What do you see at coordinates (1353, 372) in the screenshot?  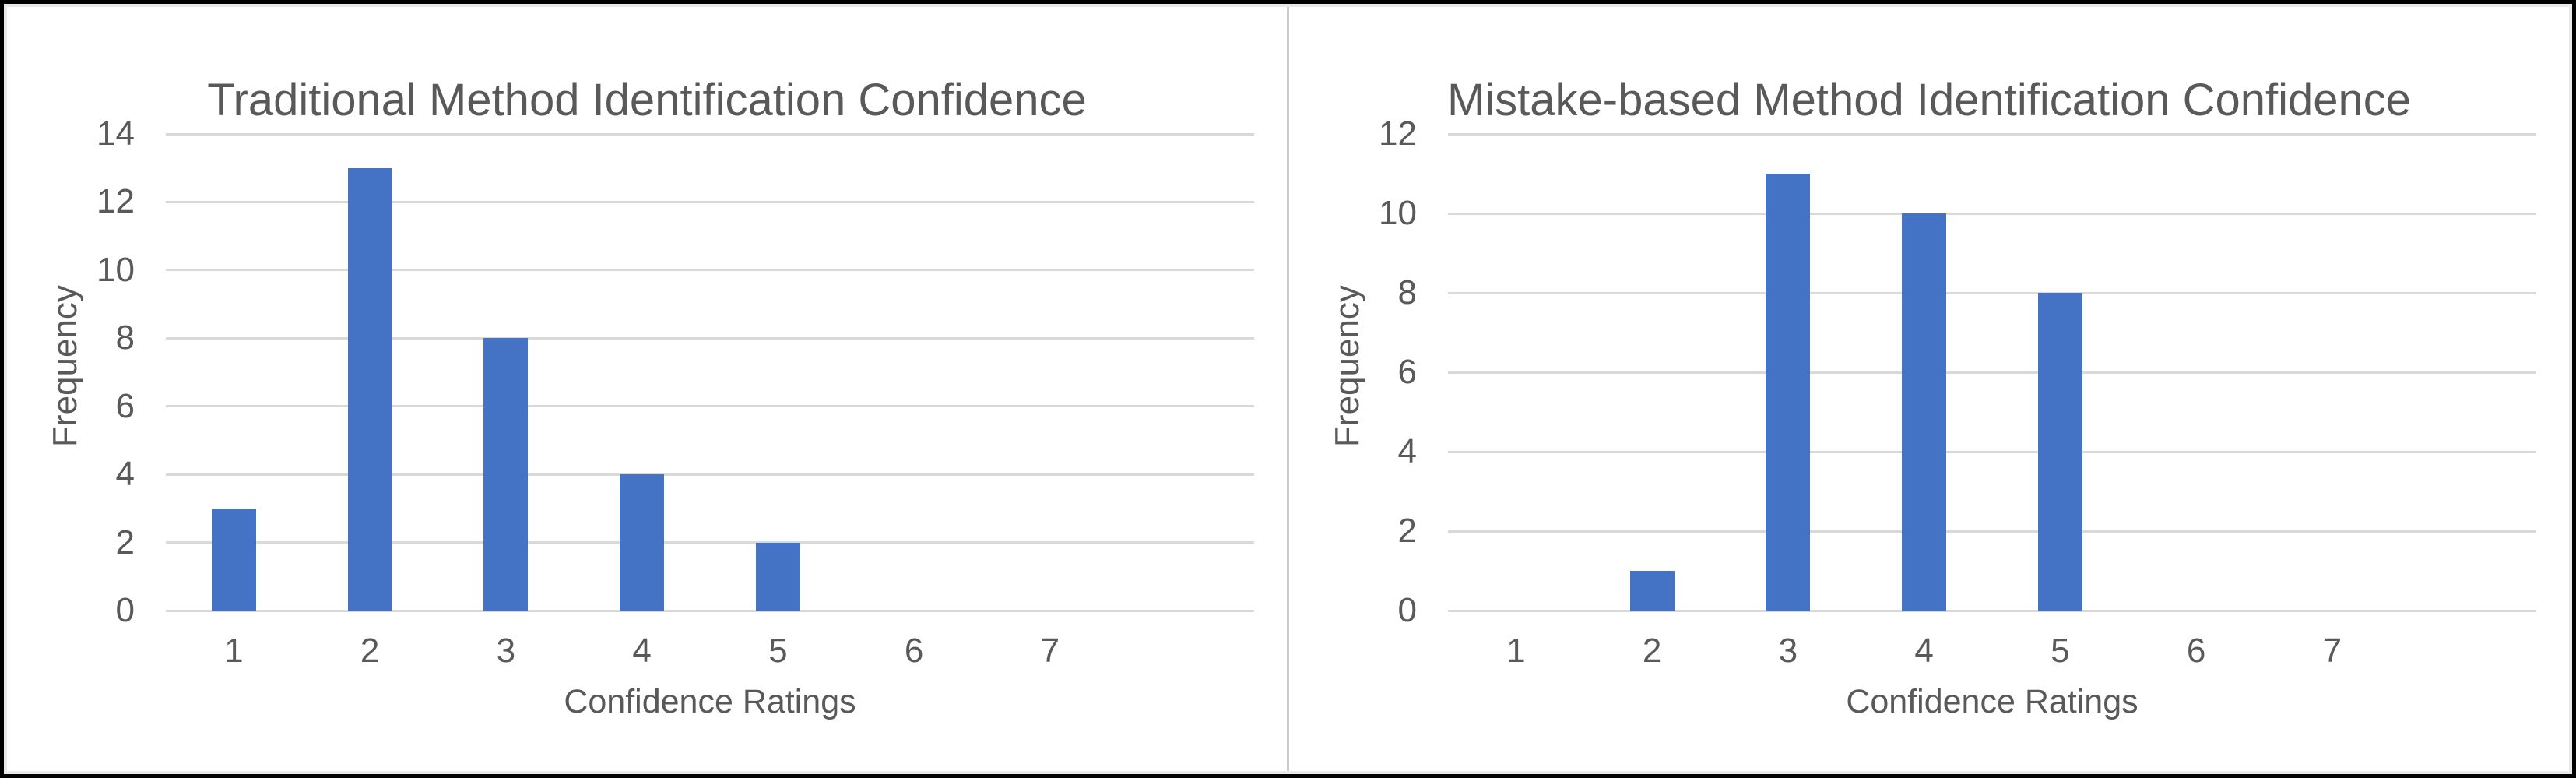 I see `y-axis-tick-labels: 0 2 4 6 8 10 12` at bounding box center [1353, 372].